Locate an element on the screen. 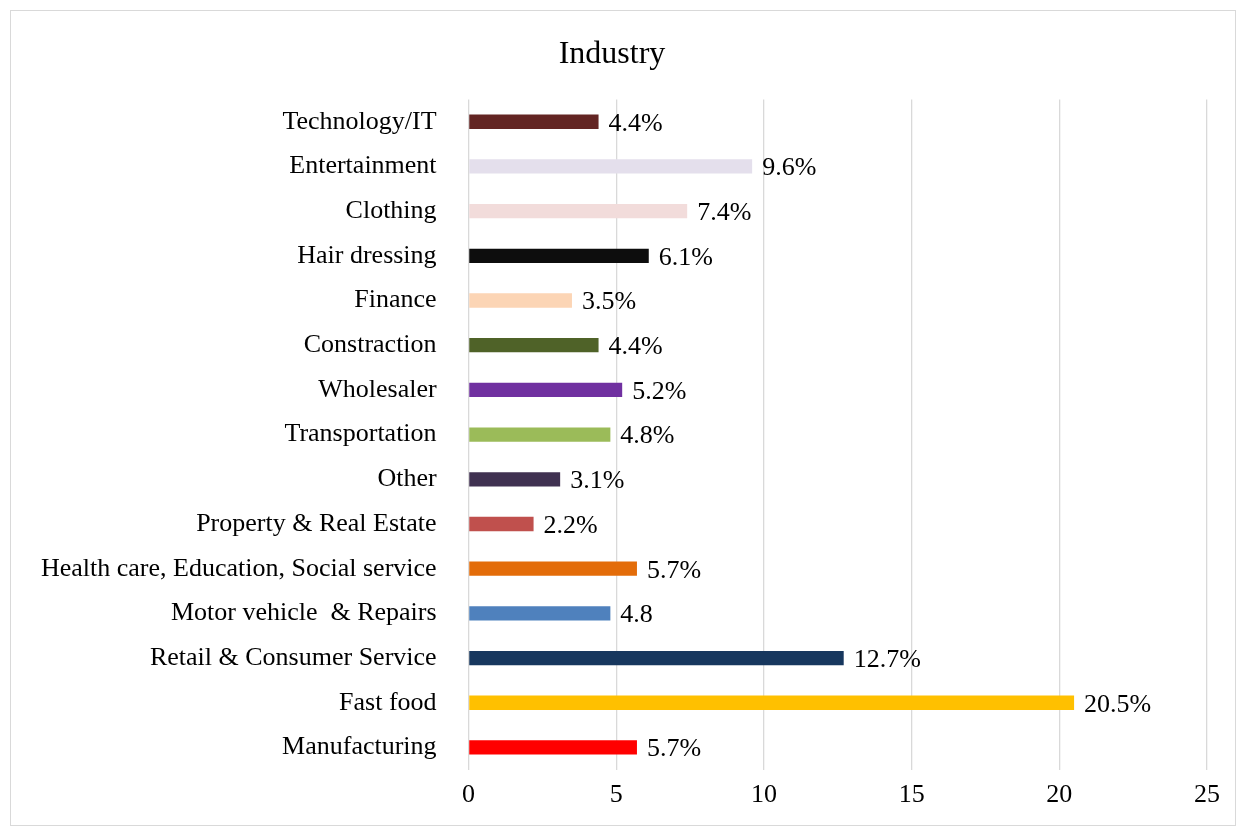 This screenshot has height=836, width=1246. y-tick-label: Constraction is located at coordinates (370, 344).